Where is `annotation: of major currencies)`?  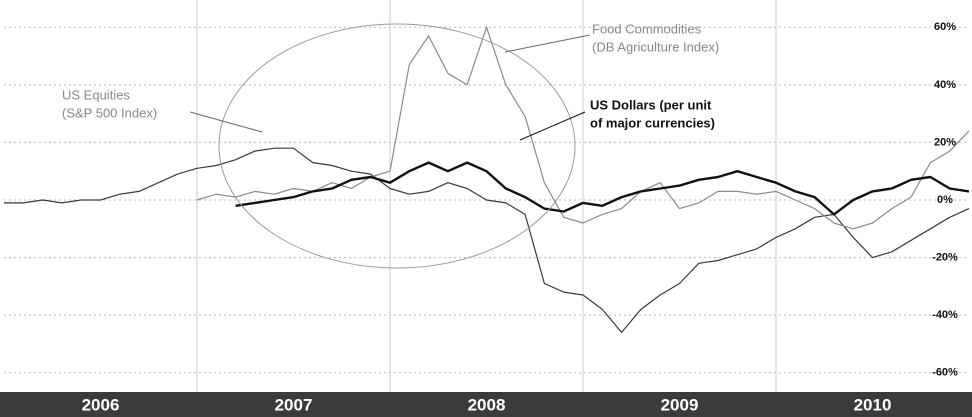 annotation: of major currencies) is located at coordinates (652, 122).